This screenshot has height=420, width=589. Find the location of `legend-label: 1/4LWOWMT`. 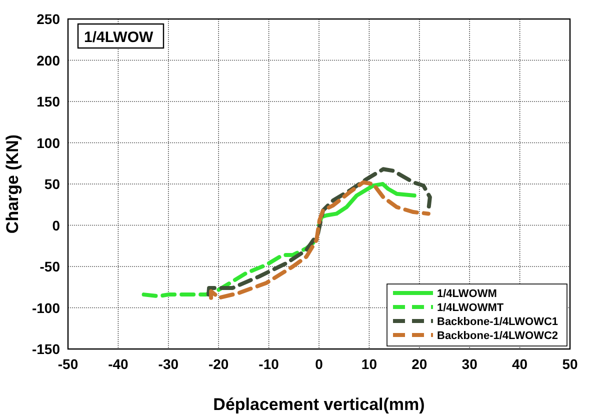

legend-label: 1/4LWOWMT is located at coordinates (470, 308).